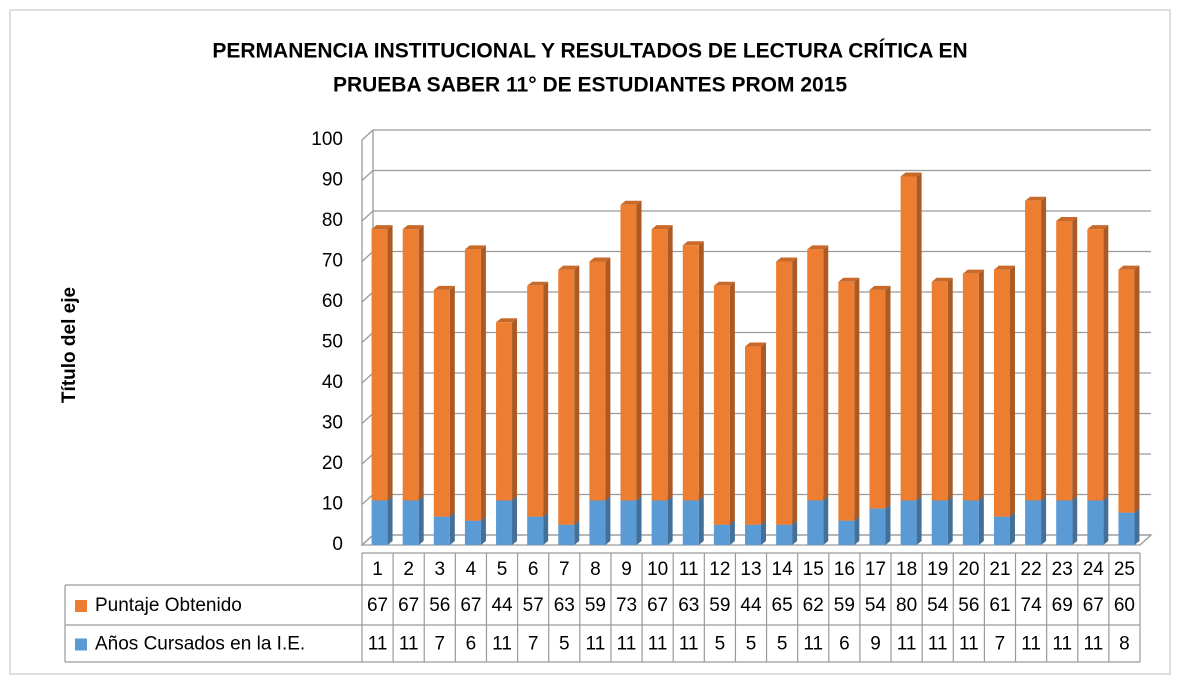 The width and height of the screenshot is (1182, 686). What do you see at coordinates (750, 569) in the screenshot?
I see `x-tick-label: 13` at bounding box center [750, 569].